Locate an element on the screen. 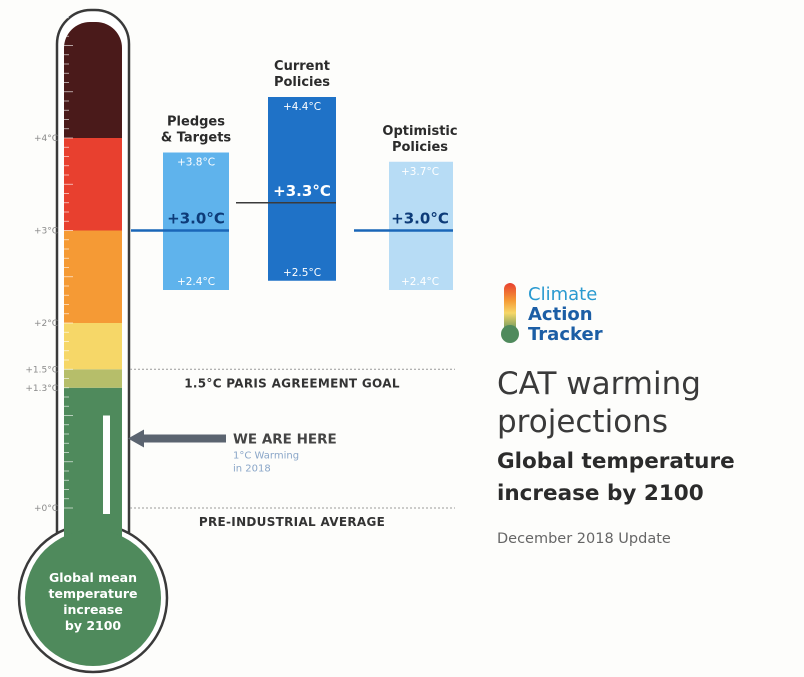 This screenshot has height=677, width=804. title-line-1: CAT warming is located at coordinates (599, 384).